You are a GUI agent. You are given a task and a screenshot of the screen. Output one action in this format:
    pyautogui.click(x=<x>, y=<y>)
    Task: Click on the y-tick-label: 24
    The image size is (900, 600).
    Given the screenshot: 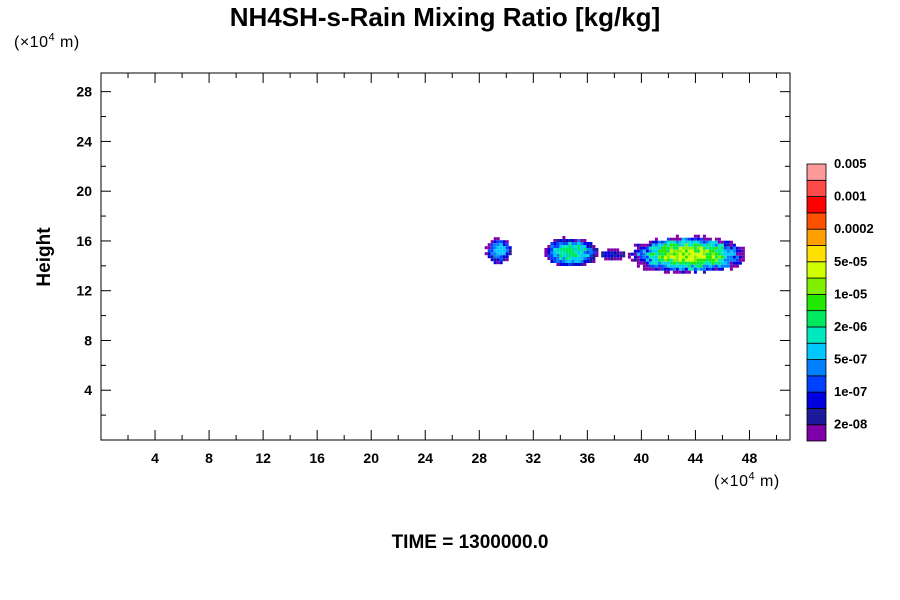 What is the action you would take?
    pyautogui.click(x=84, y=141)
    